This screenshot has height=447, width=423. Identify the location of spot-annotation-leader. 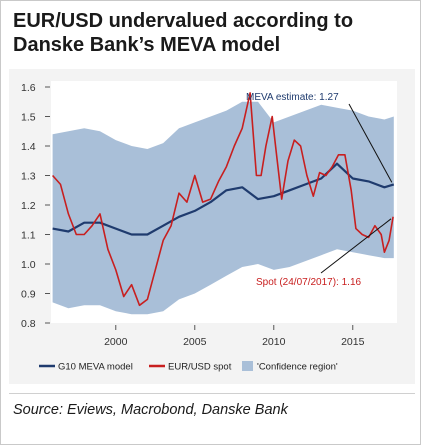
(356, 246).